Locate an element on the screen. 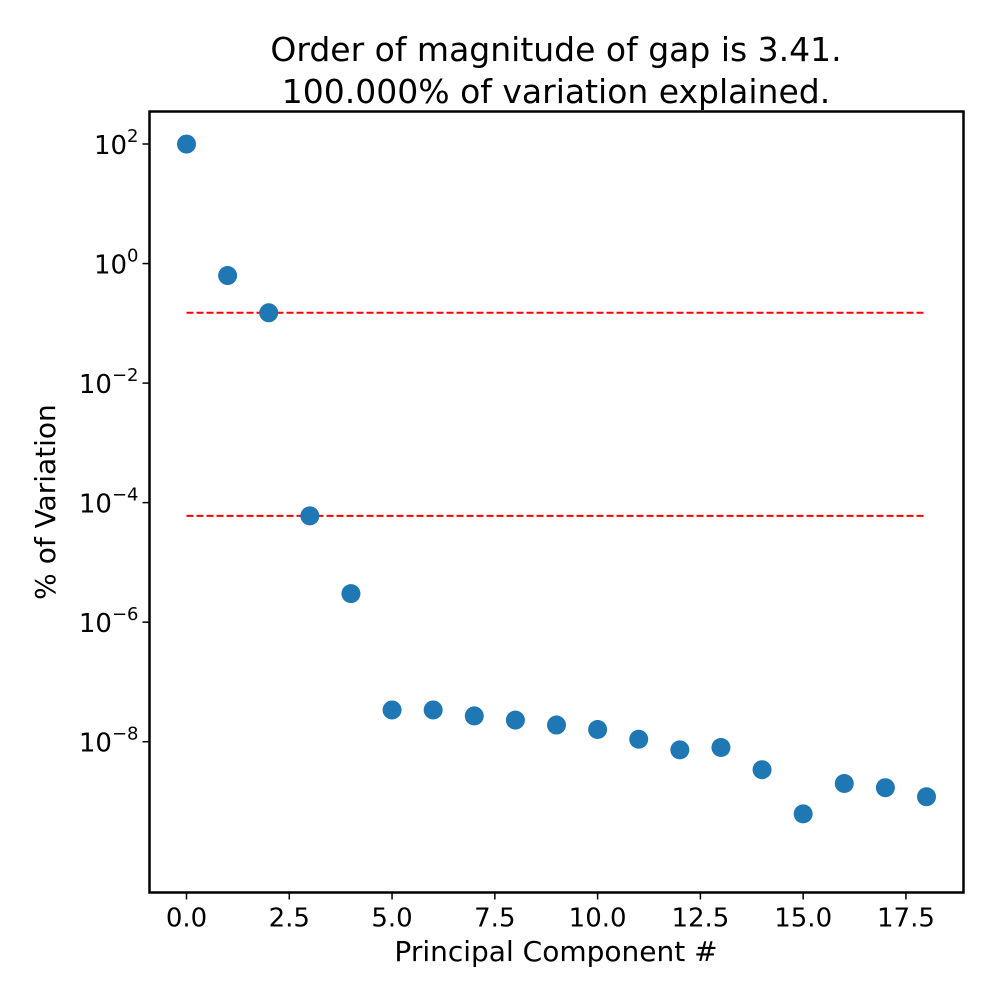  x-tick-label: 0.0 is located at coordinates (186, 919).